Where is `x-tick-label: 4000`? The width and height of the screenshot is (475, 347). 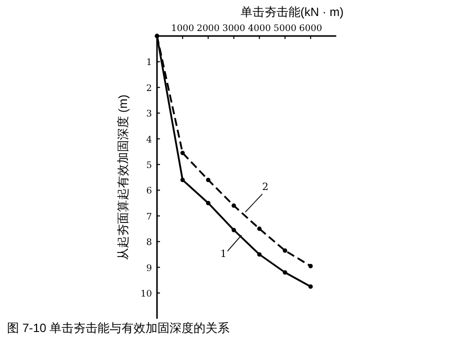
x-tick-label: 4000 is located at coordinates (260, 29).